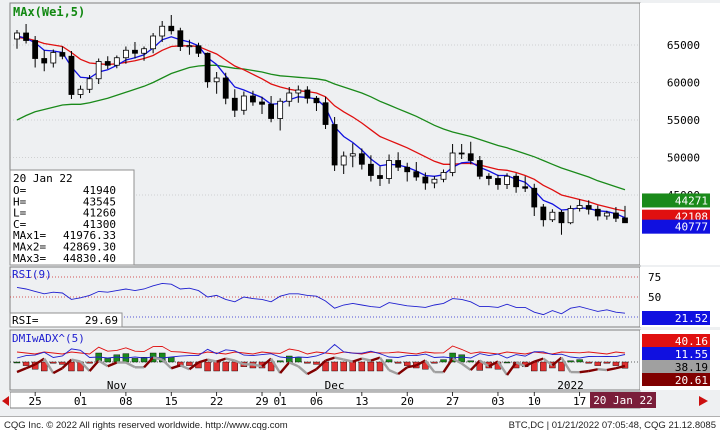 This screenshot has height=434, width=720. I want to click on dmi-tag-text: 11.55, so click(691, 354).